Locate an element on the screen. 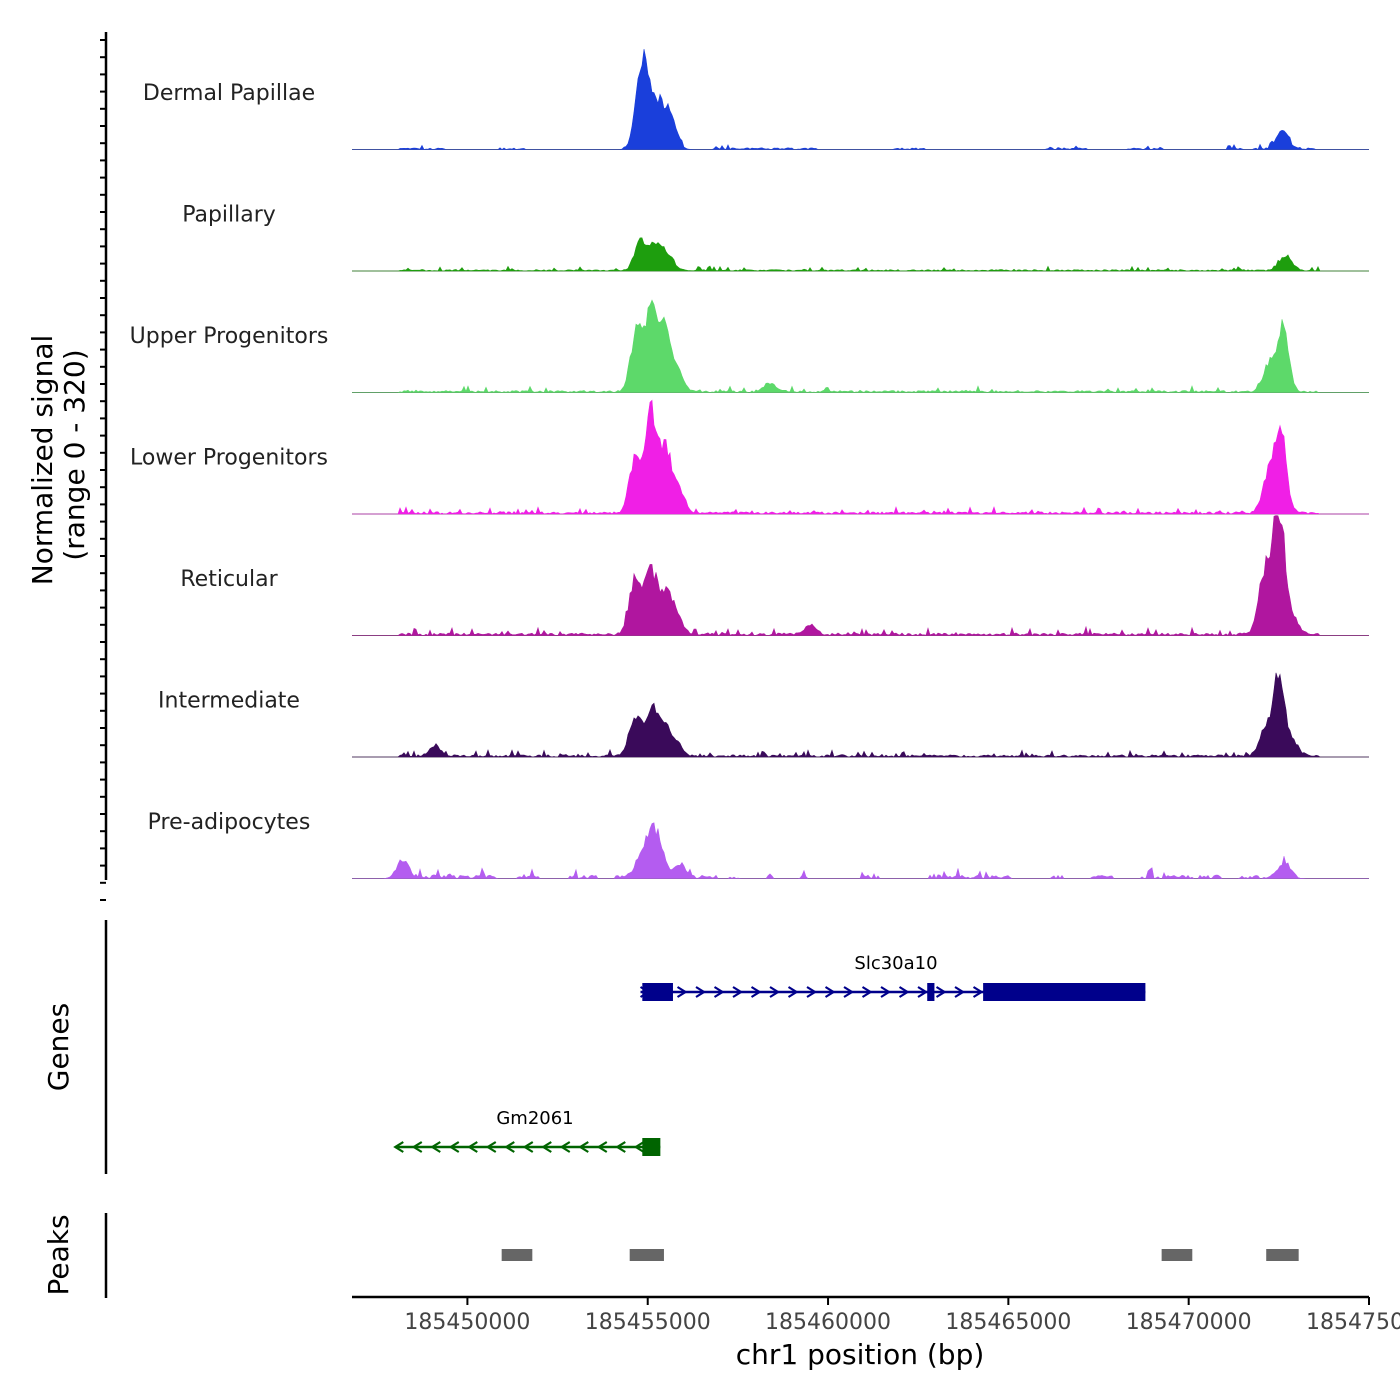 The height and width of the screenshot is (1400, 1400). track-label: Intermediate is located at coordinates (229, 701).